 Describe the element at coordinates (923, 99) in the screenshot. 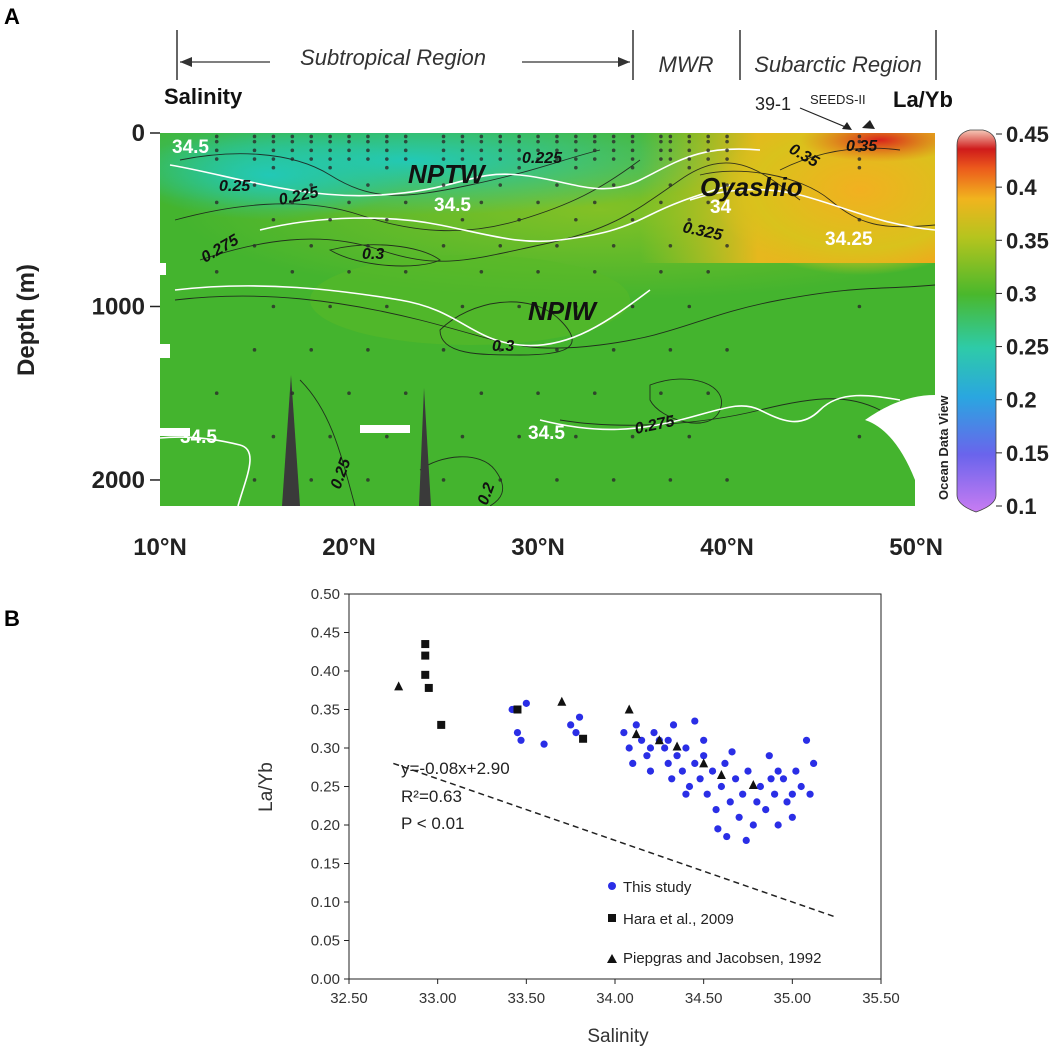

I see `la-yb-label: La/Yb` at that location.